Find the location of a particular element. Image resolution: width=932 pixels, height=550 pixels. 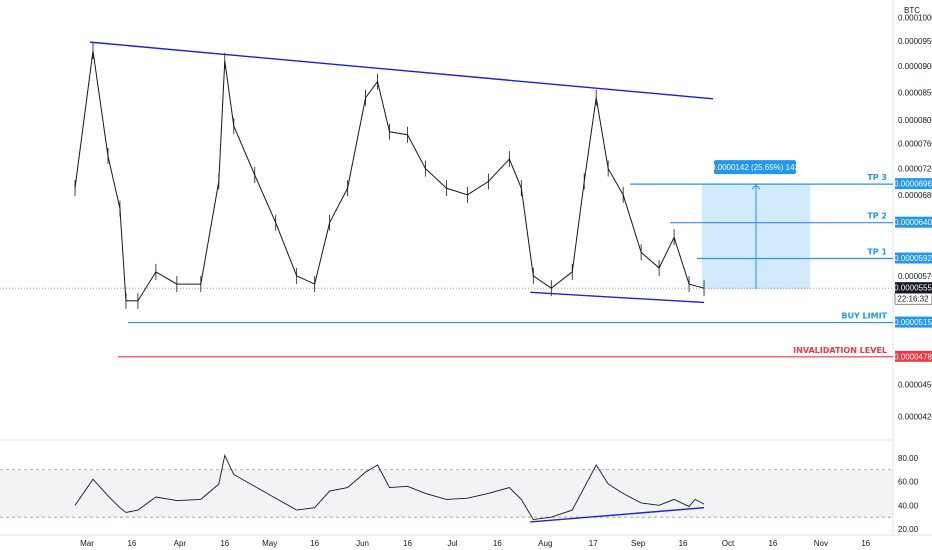

level-tag-value: 0.0000696 is located at coordinates (913, 184).